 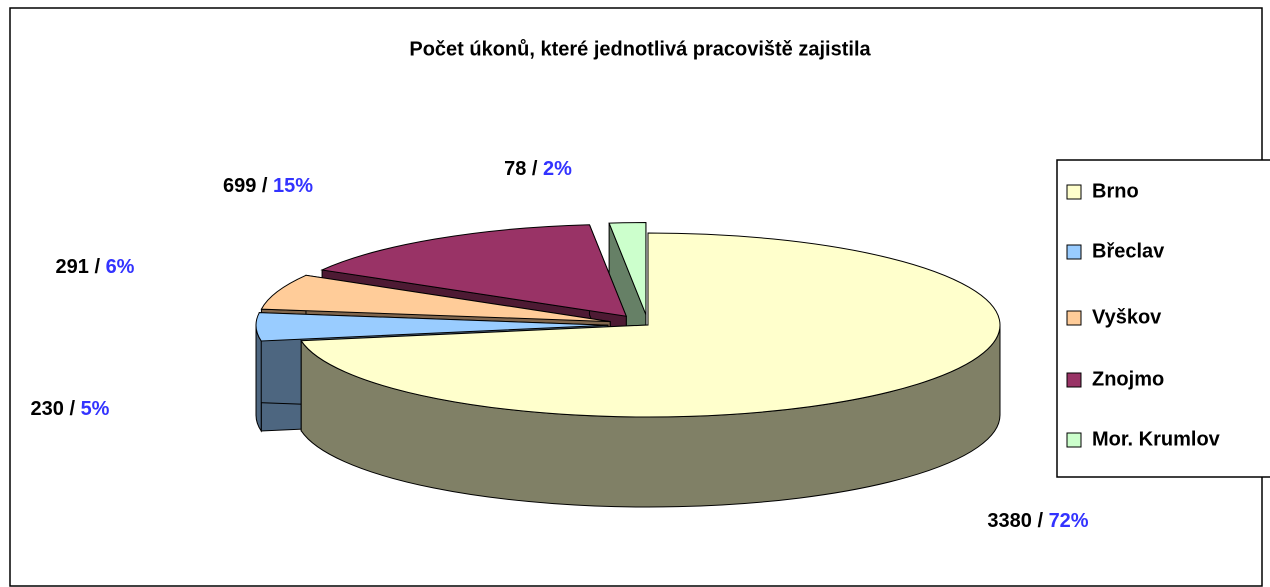 What do you see at coordinates (1127, 317) in the screenshot?
I see `legend-label: Vyškov` at bounding box center [1127, 317].